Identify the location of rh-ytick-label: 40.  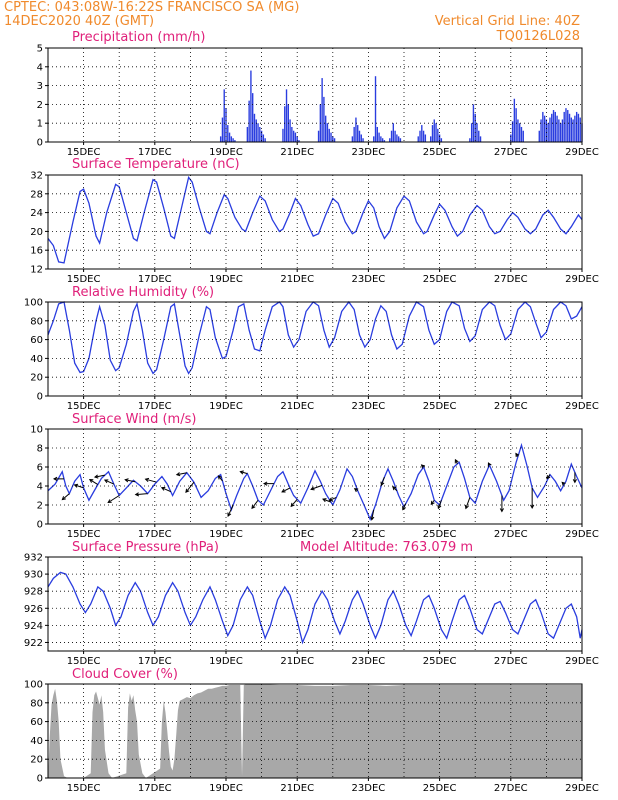
(36, 359).